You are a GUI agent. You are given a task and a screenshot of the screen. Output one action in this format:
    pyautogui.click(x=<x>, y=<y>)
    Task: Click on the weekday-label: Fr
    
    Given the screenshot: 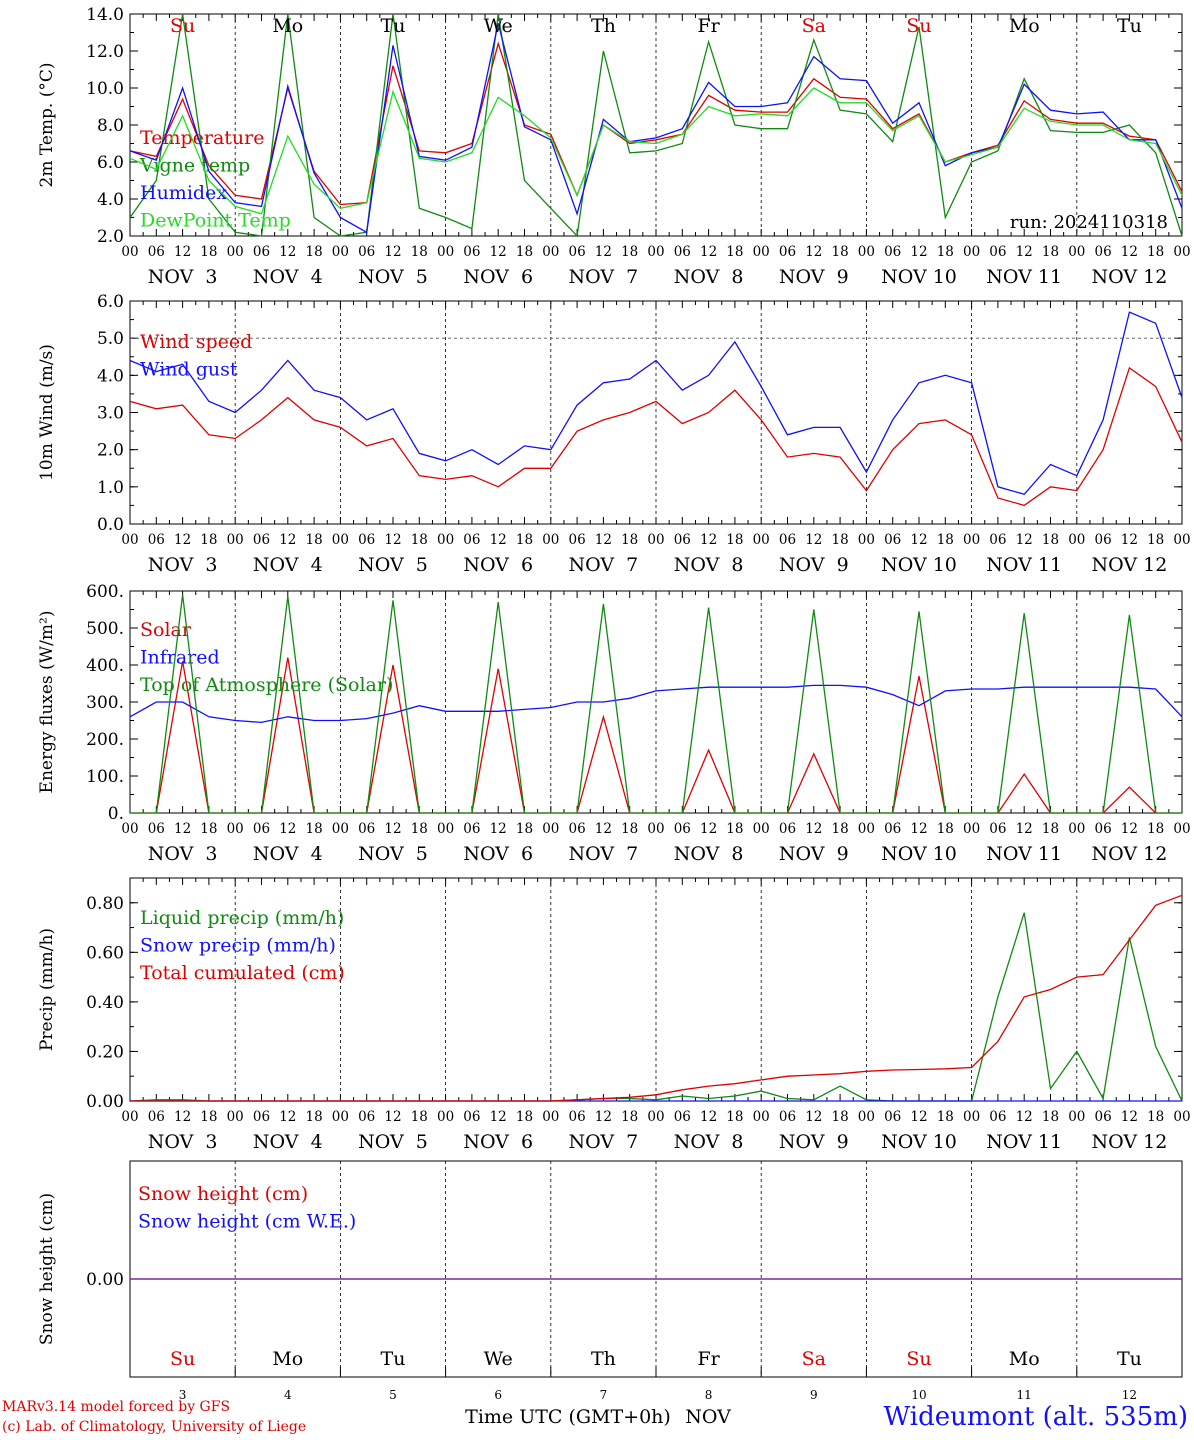 What is the action you would take?
    pyautogui.click(x=708, y=1359)
    